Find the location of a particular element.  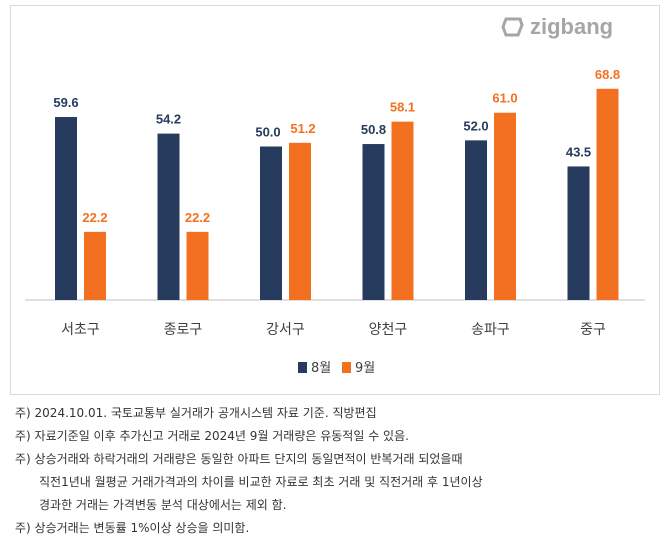

zigbang-logo-icon is located at coordinates (512, 27).